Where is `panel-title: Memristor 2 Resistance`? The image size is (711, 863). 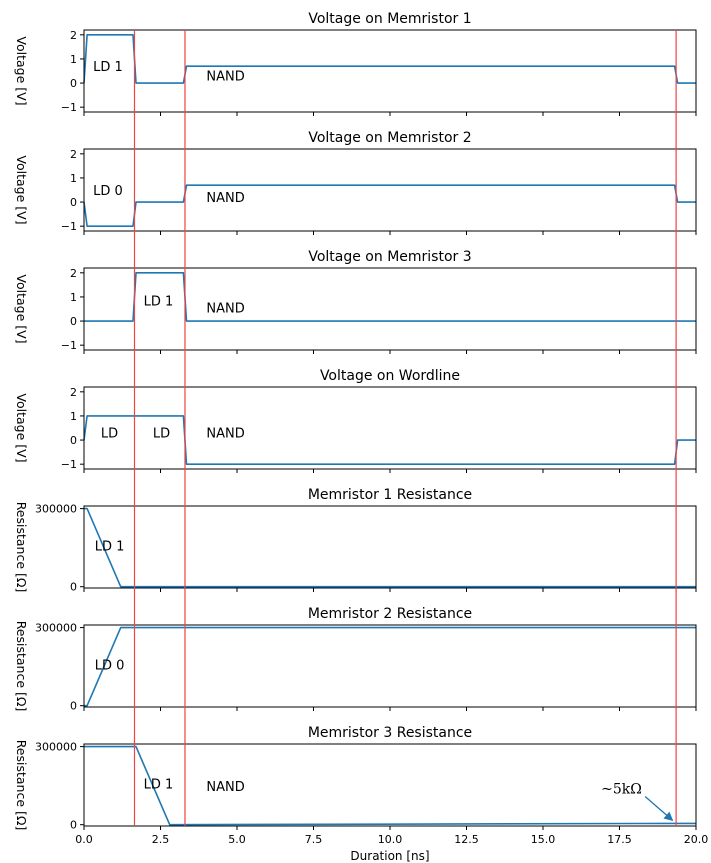 panel-title: Memristor 2 Resistance is located at coordinates (390, 614).